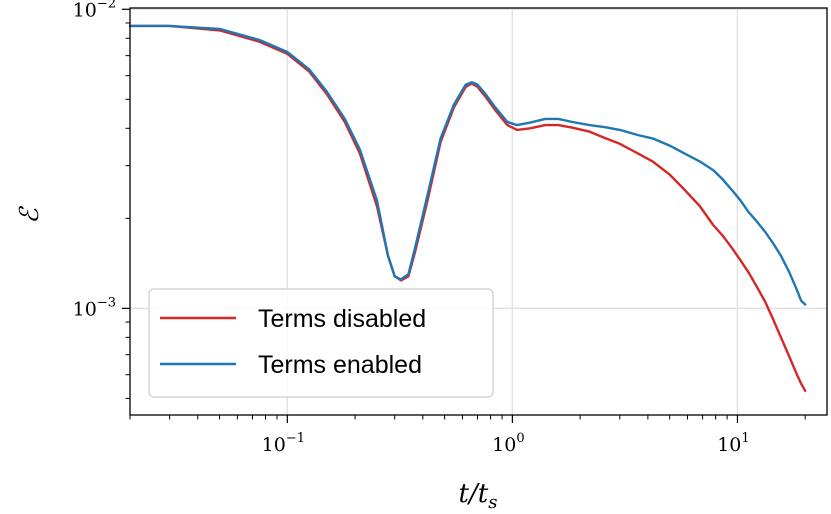  What do you see at coordinates (94, 10) in the screenshot?
I see `y-tick-label: 10−2` at bounding box center [94, 10].